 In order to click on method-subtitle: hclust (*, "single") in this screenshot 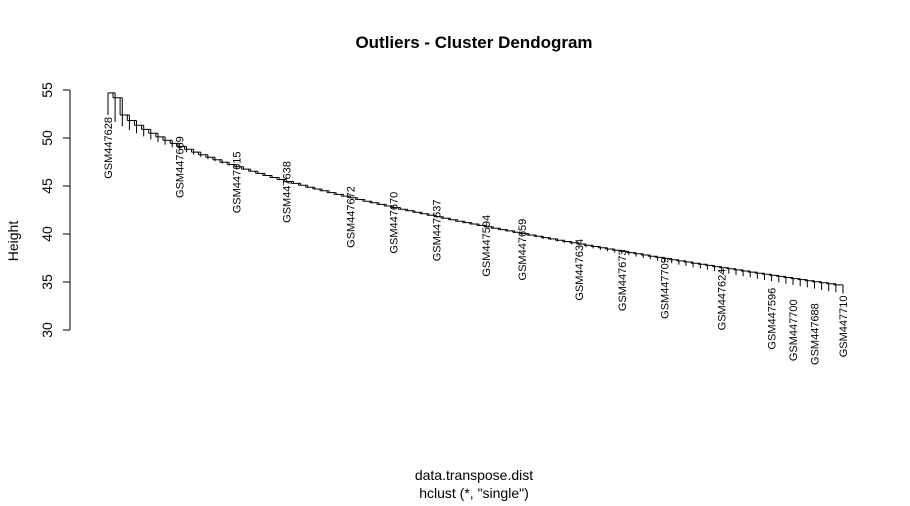, I will do `click(474, 493)`.